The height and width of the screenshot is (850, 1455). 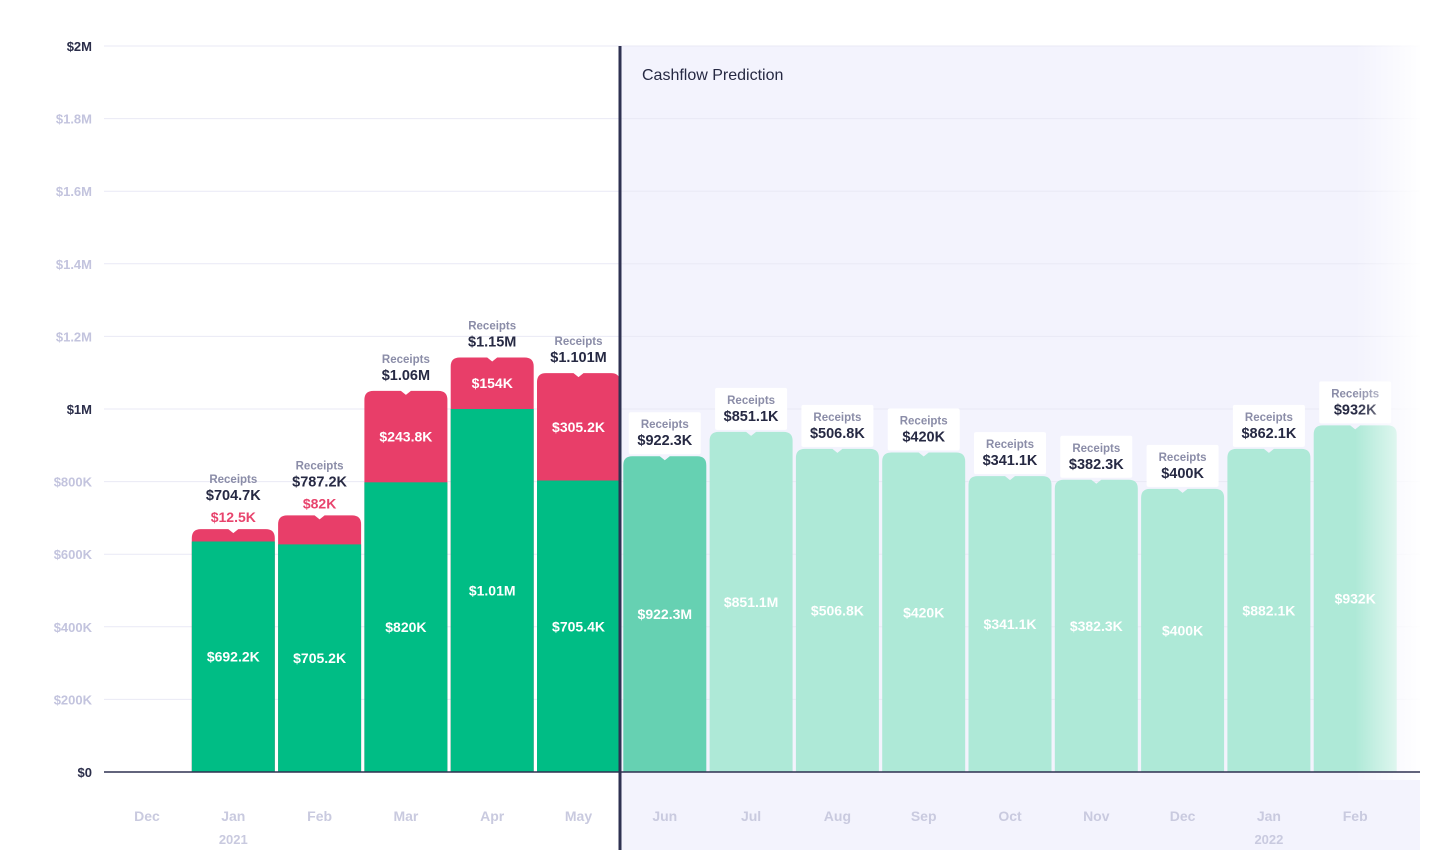 What do you see at coordinates (73, 699) in the screenshot?
I see `y-tick-label: $200K` at bounding box center [73, 699].